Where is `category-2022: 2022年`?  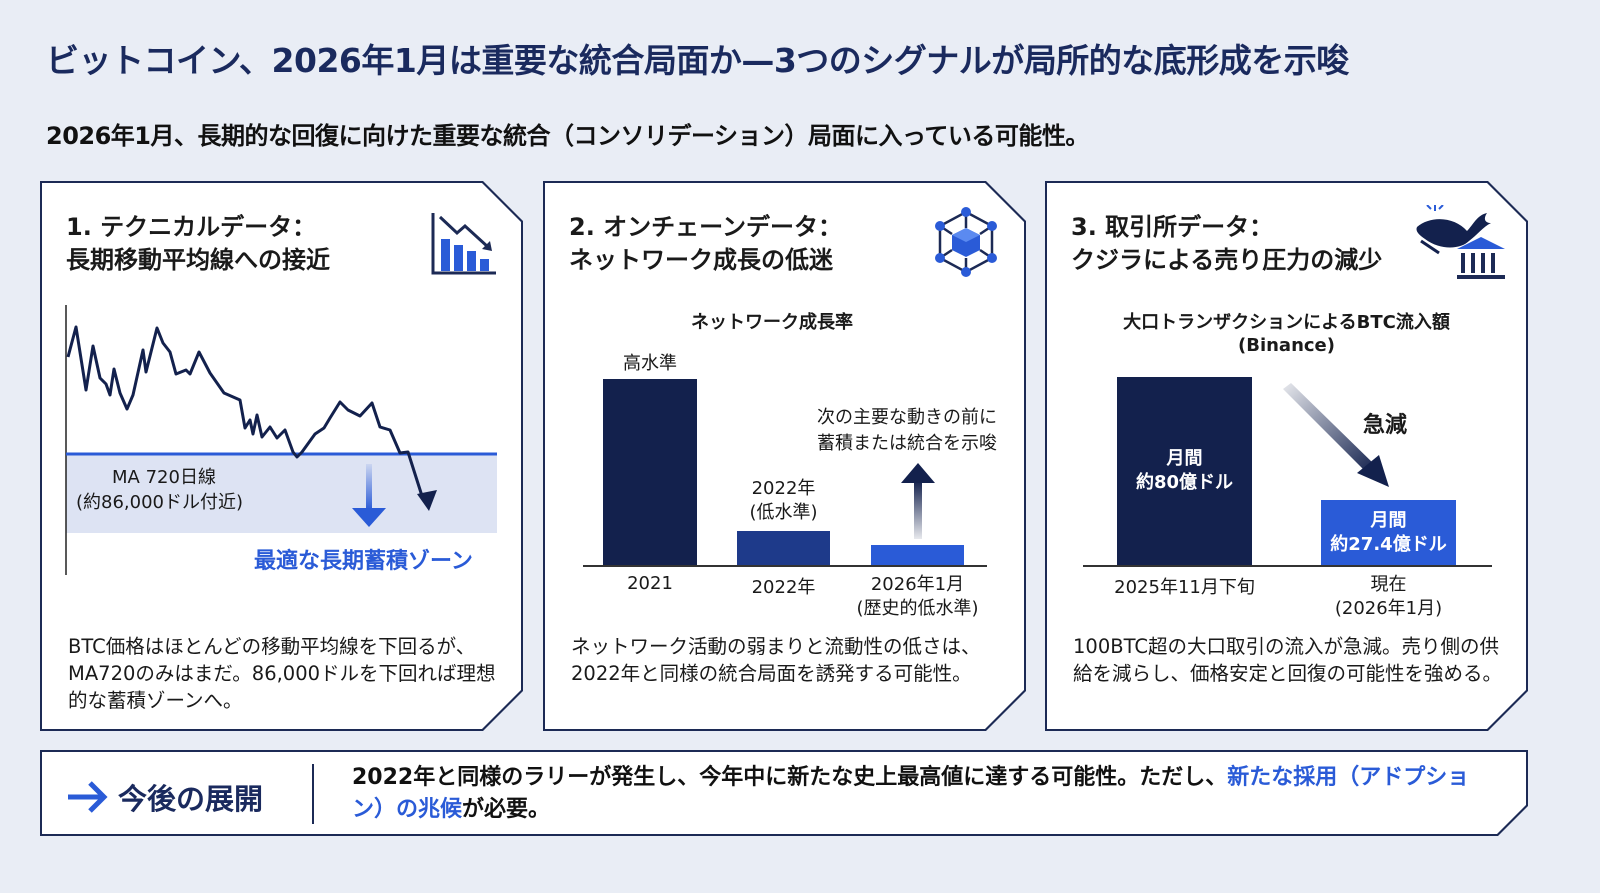
category-2022: 2022年 is located at coordinates (783, 587).